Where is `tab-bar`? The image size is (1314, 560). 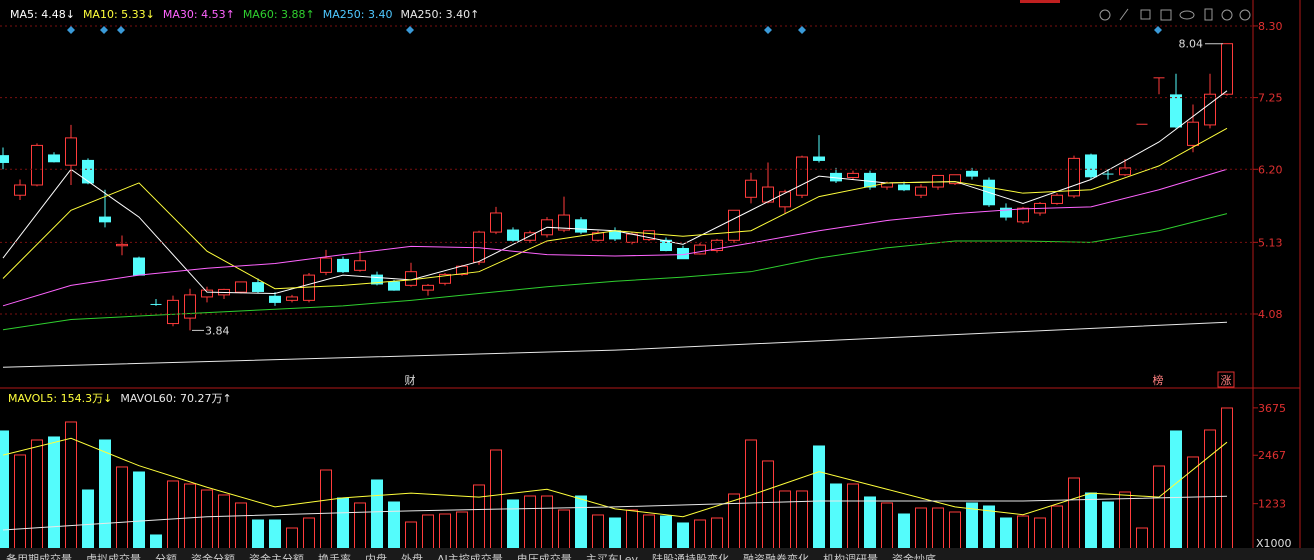
tab-bar is located at coordinates (657, 554).